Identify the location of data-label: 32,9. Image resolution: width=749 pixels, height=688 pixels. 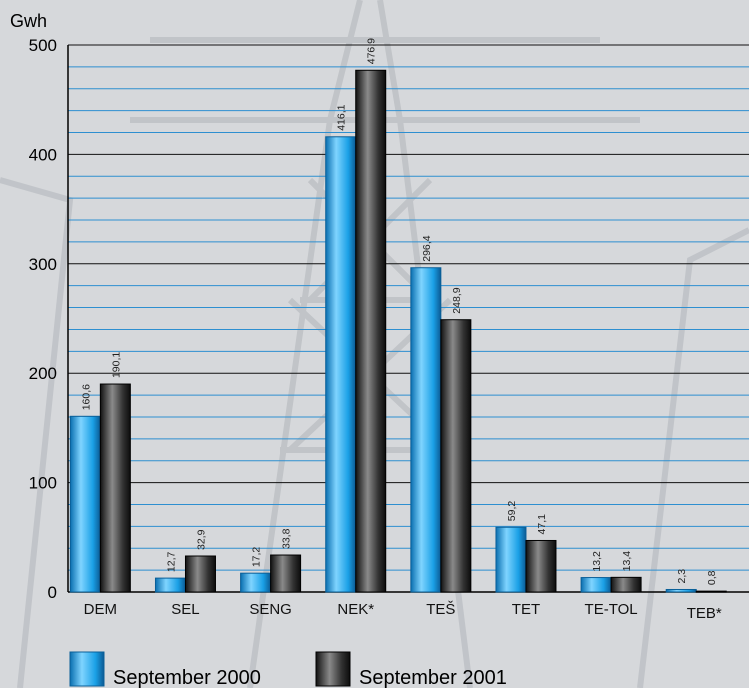
(201, 539).